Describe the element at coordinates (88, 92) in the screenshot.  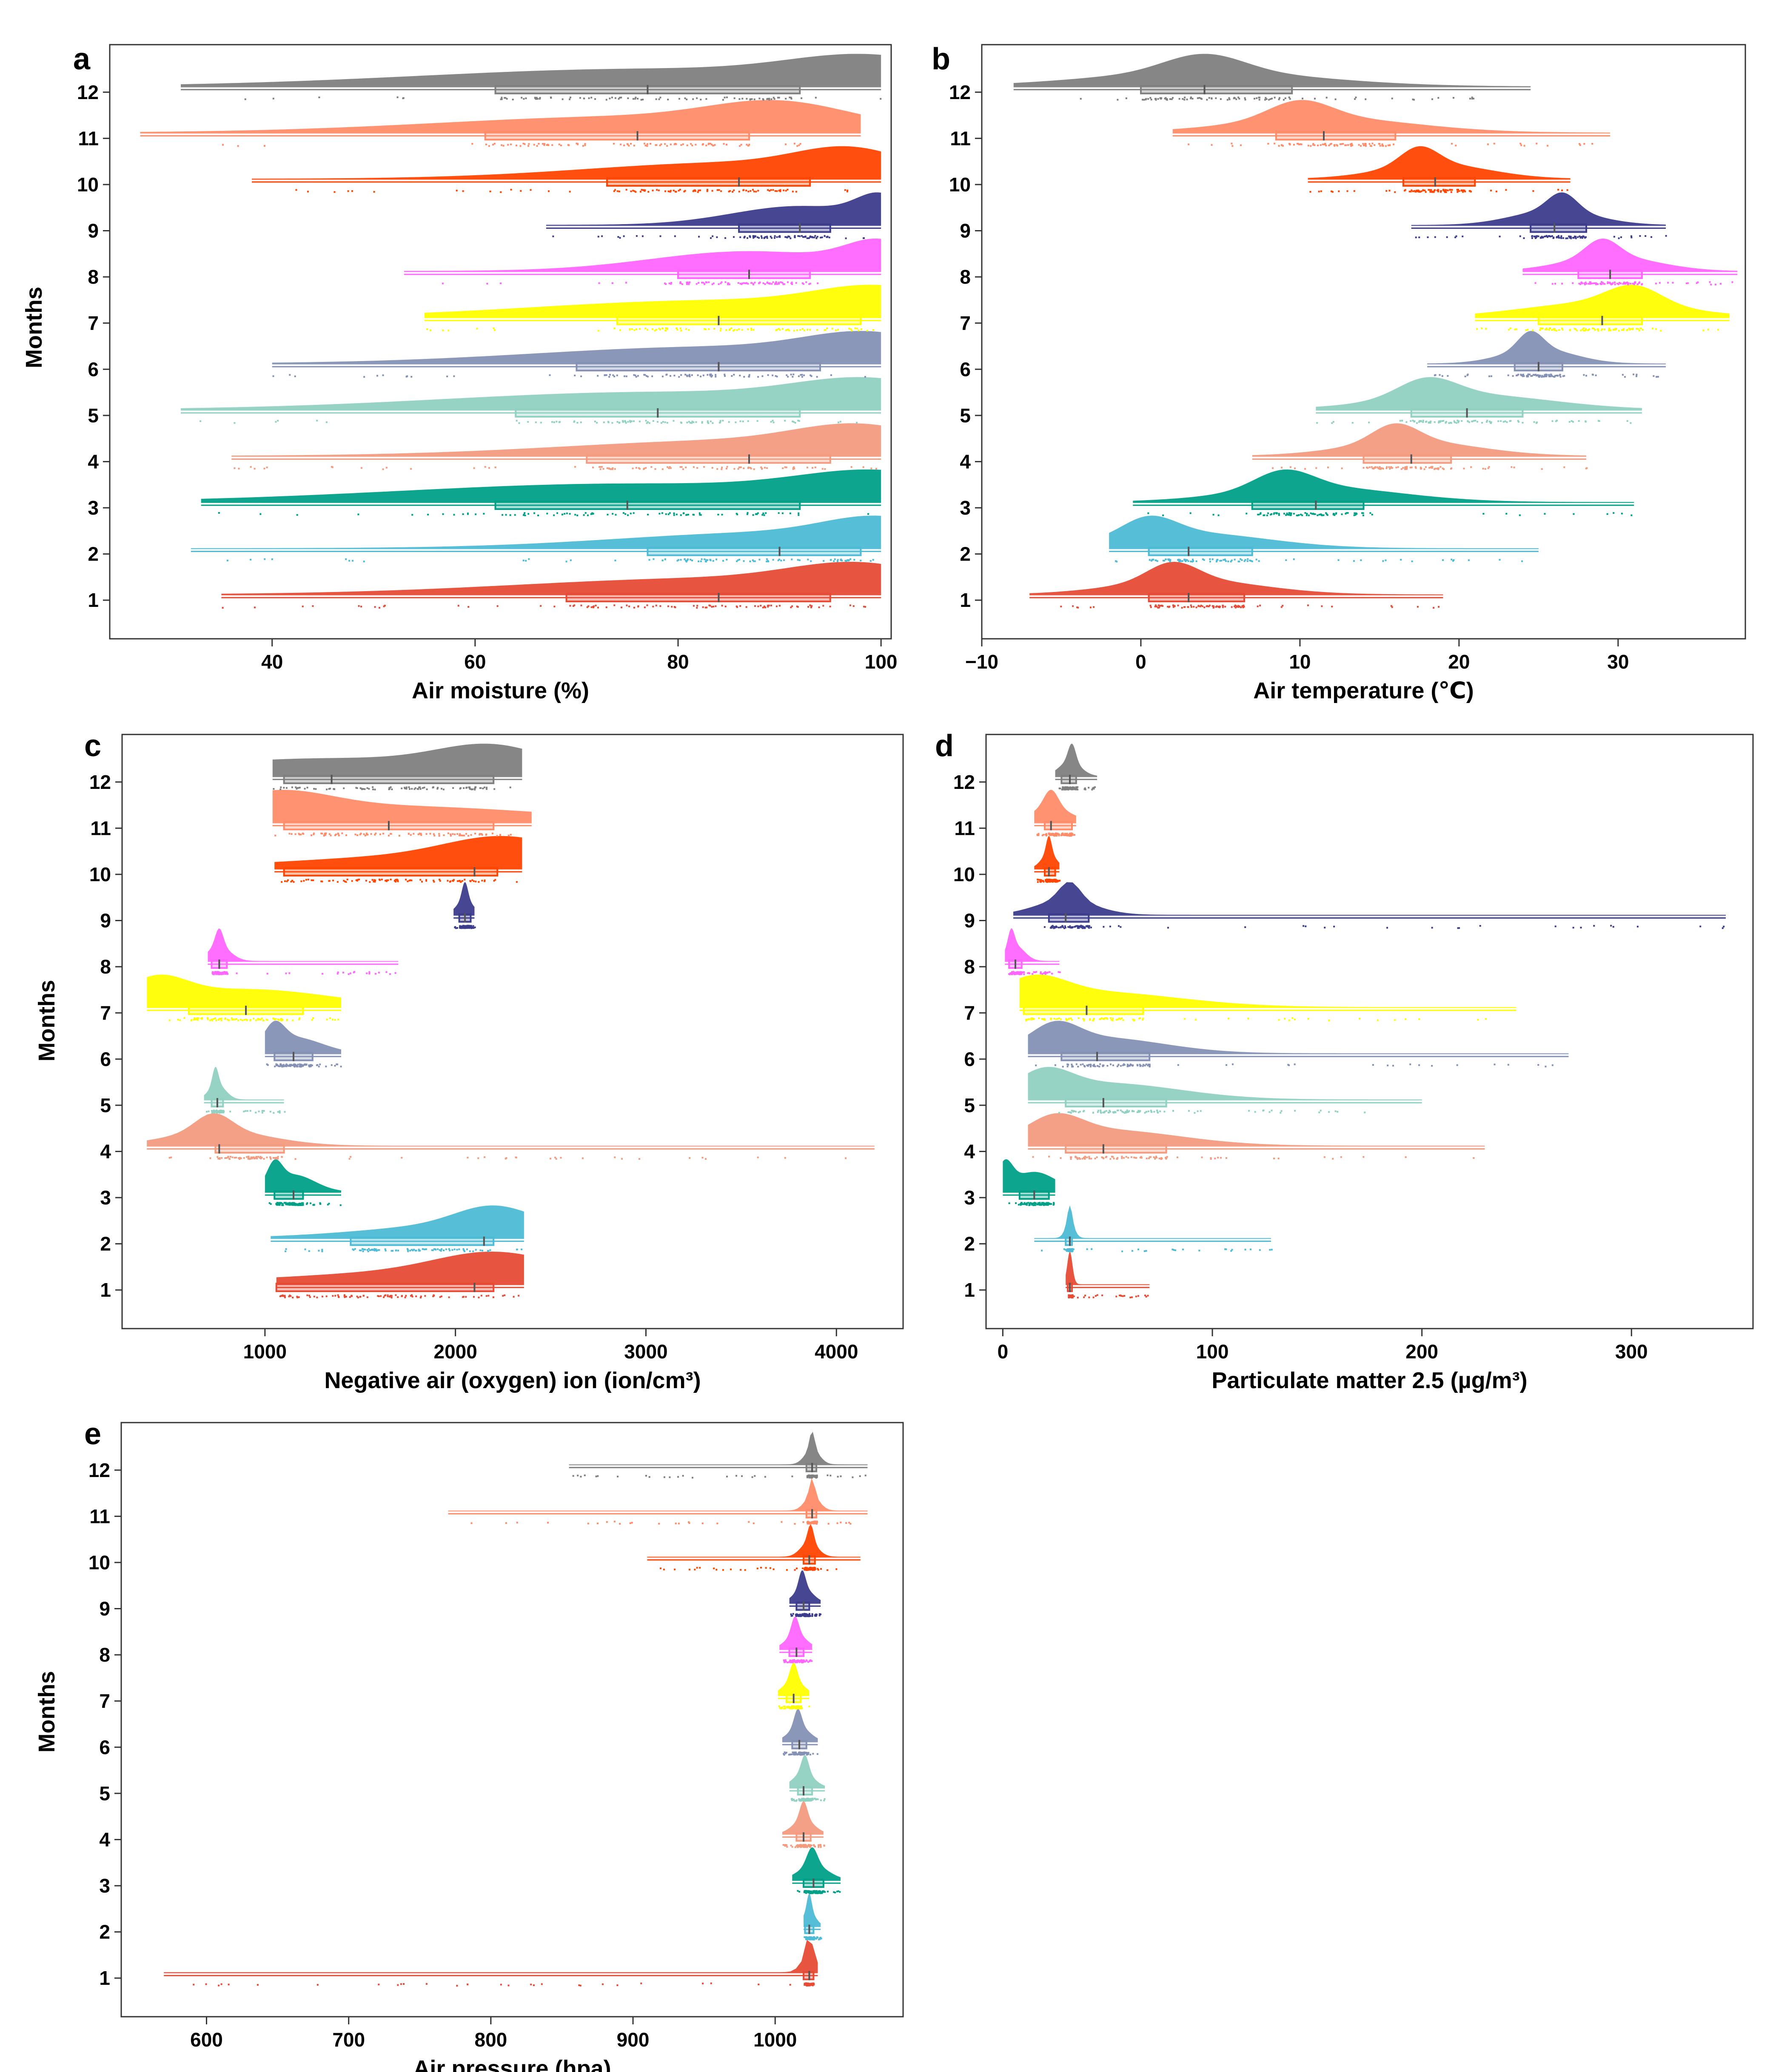
I see `y-tick-label: 12` at that location.